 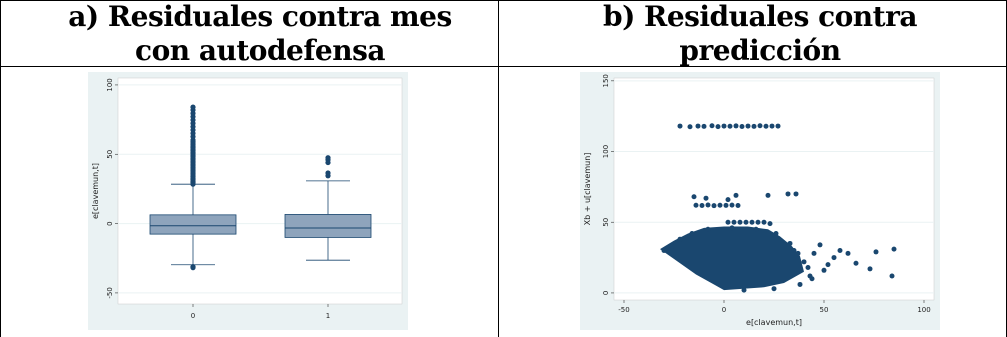 I want to click on scatter-x-tick-label: -50, so click(x=623, y=310).